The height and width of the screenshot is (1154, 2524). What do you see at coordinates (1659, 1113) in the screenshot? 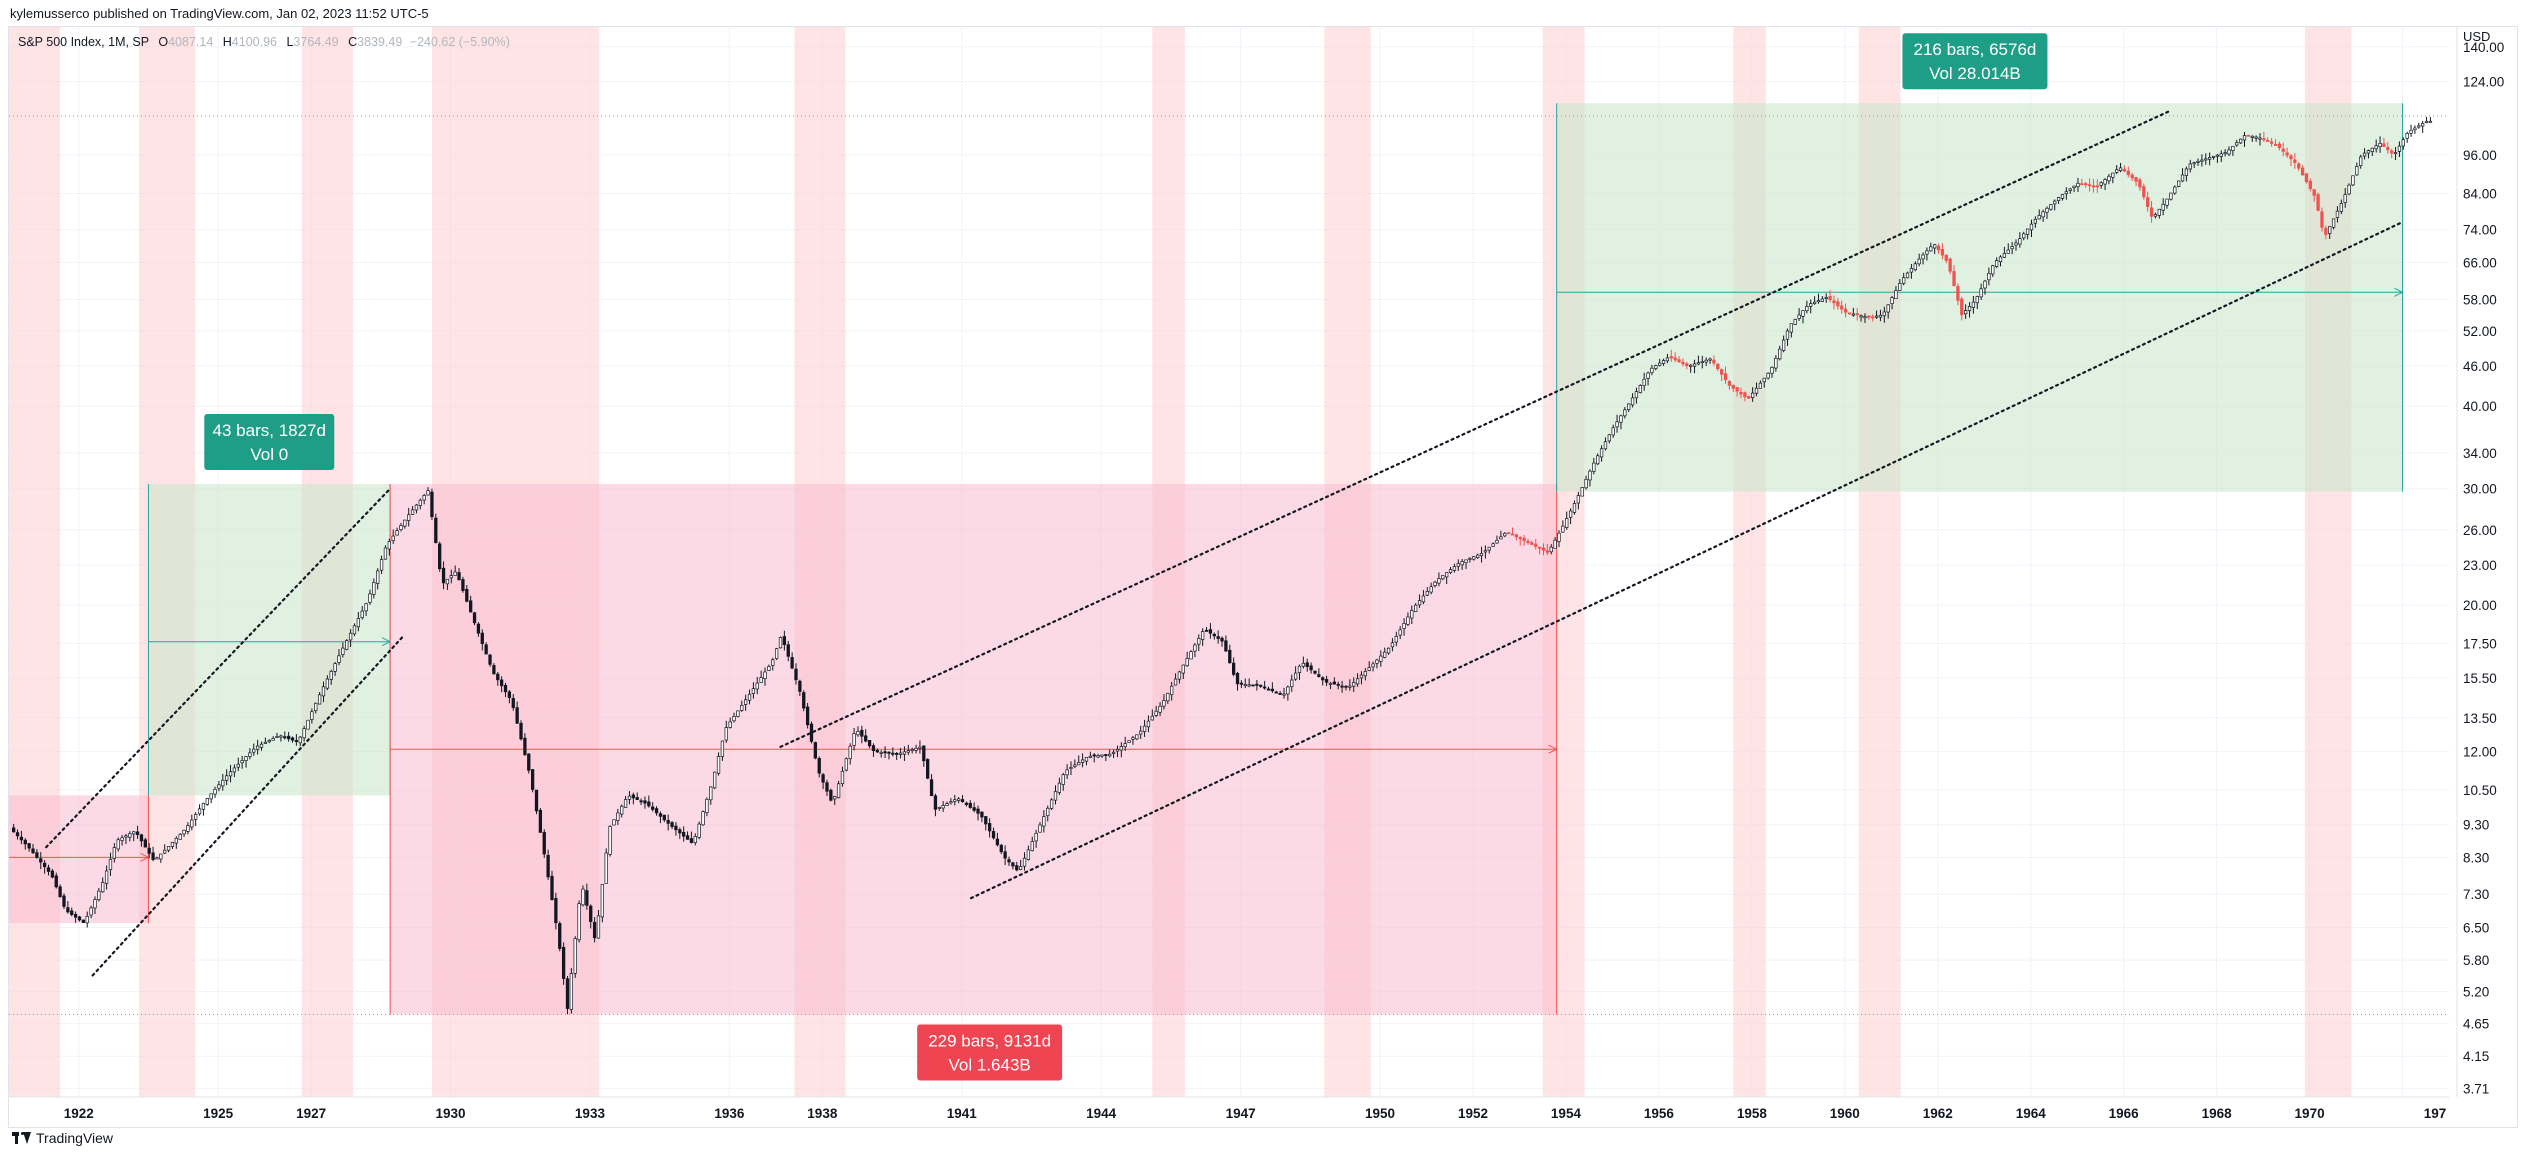
I see `time-axis-tick-label: 1956` at bounding box center [1659, 1113].